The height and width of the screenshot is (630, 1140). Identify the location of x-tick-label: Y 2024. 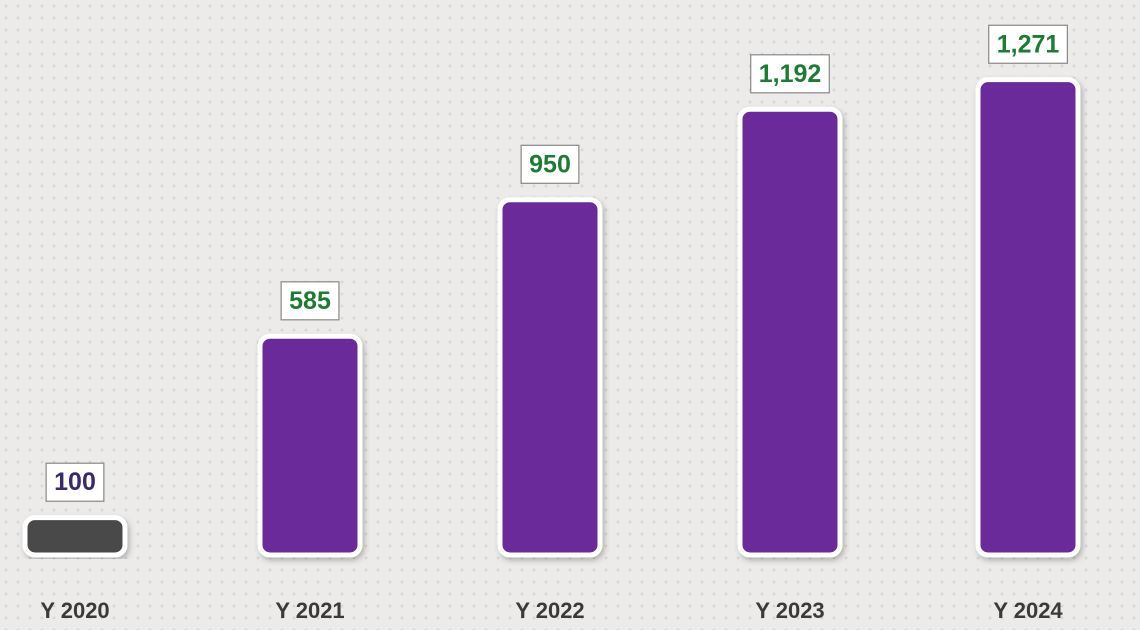
(1028, 610).